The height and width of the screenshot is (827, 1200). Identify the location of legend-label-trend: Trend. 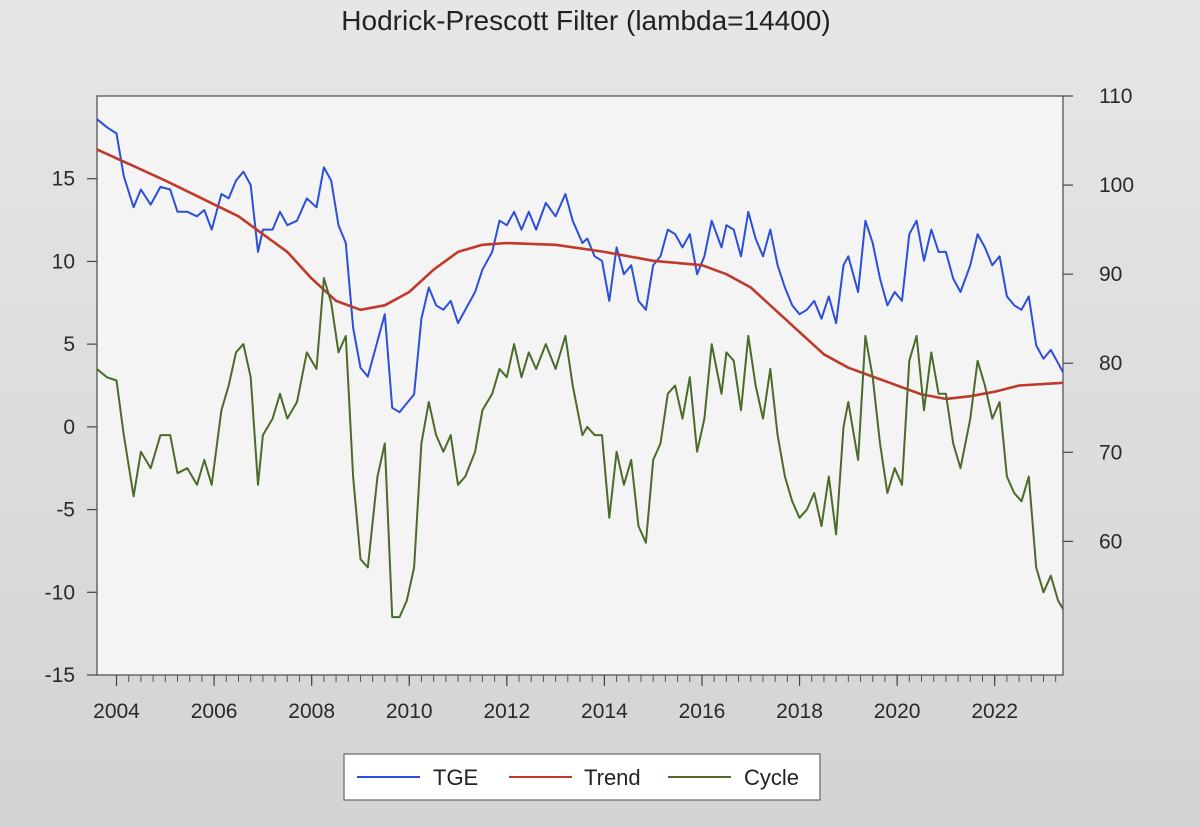
(612, 777).